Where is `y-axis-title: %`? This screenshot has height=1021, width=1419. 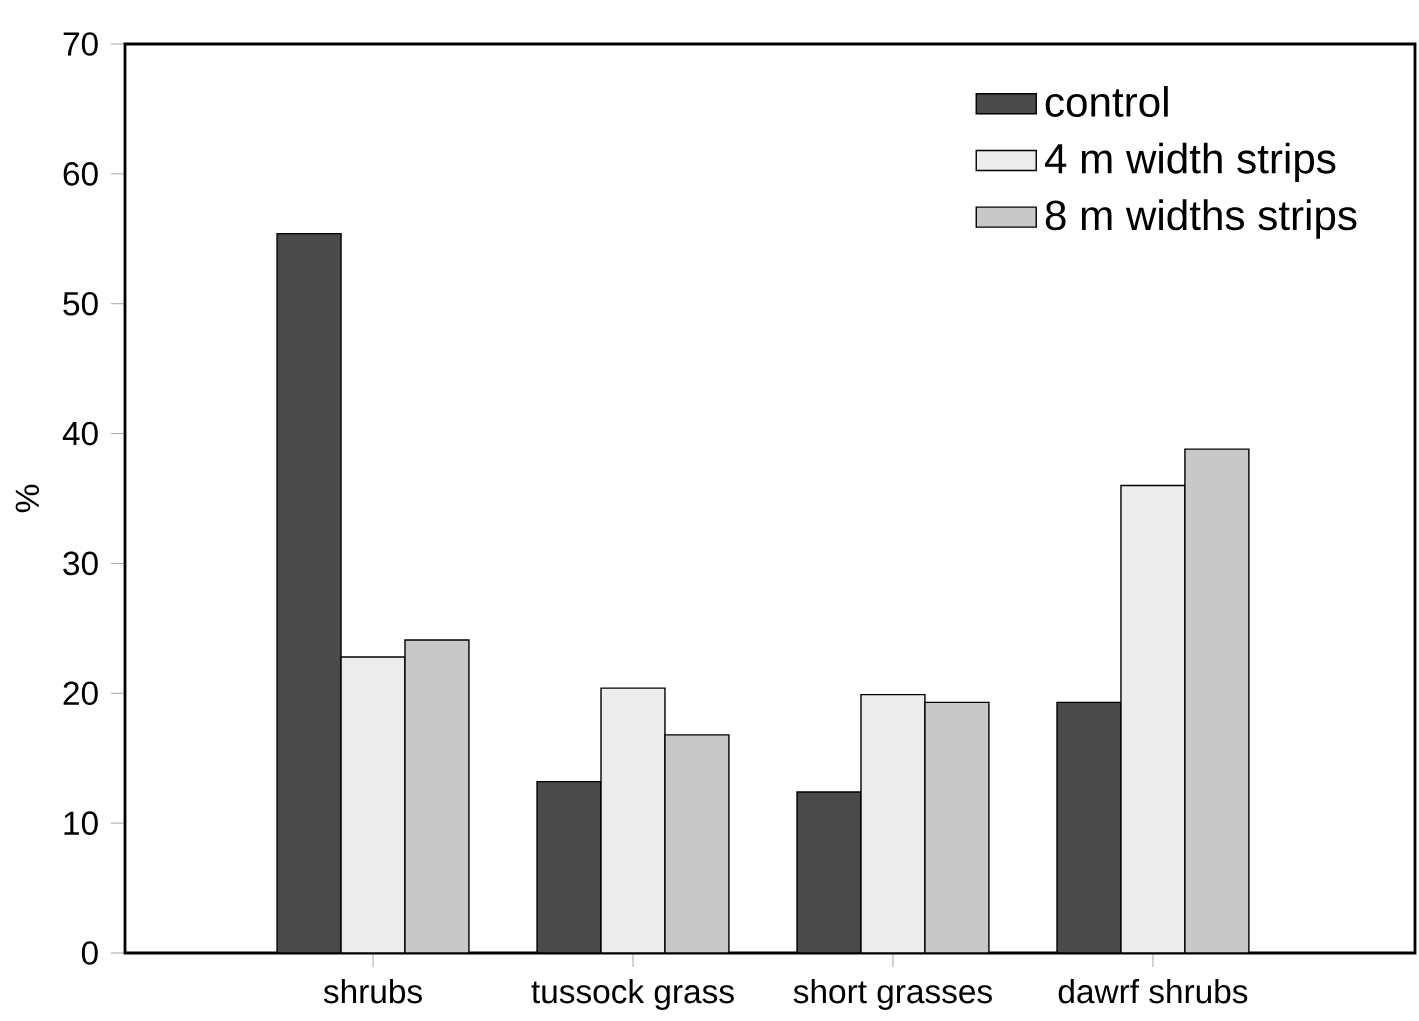 y-axis-title: % is located at coordinates (27, 498).